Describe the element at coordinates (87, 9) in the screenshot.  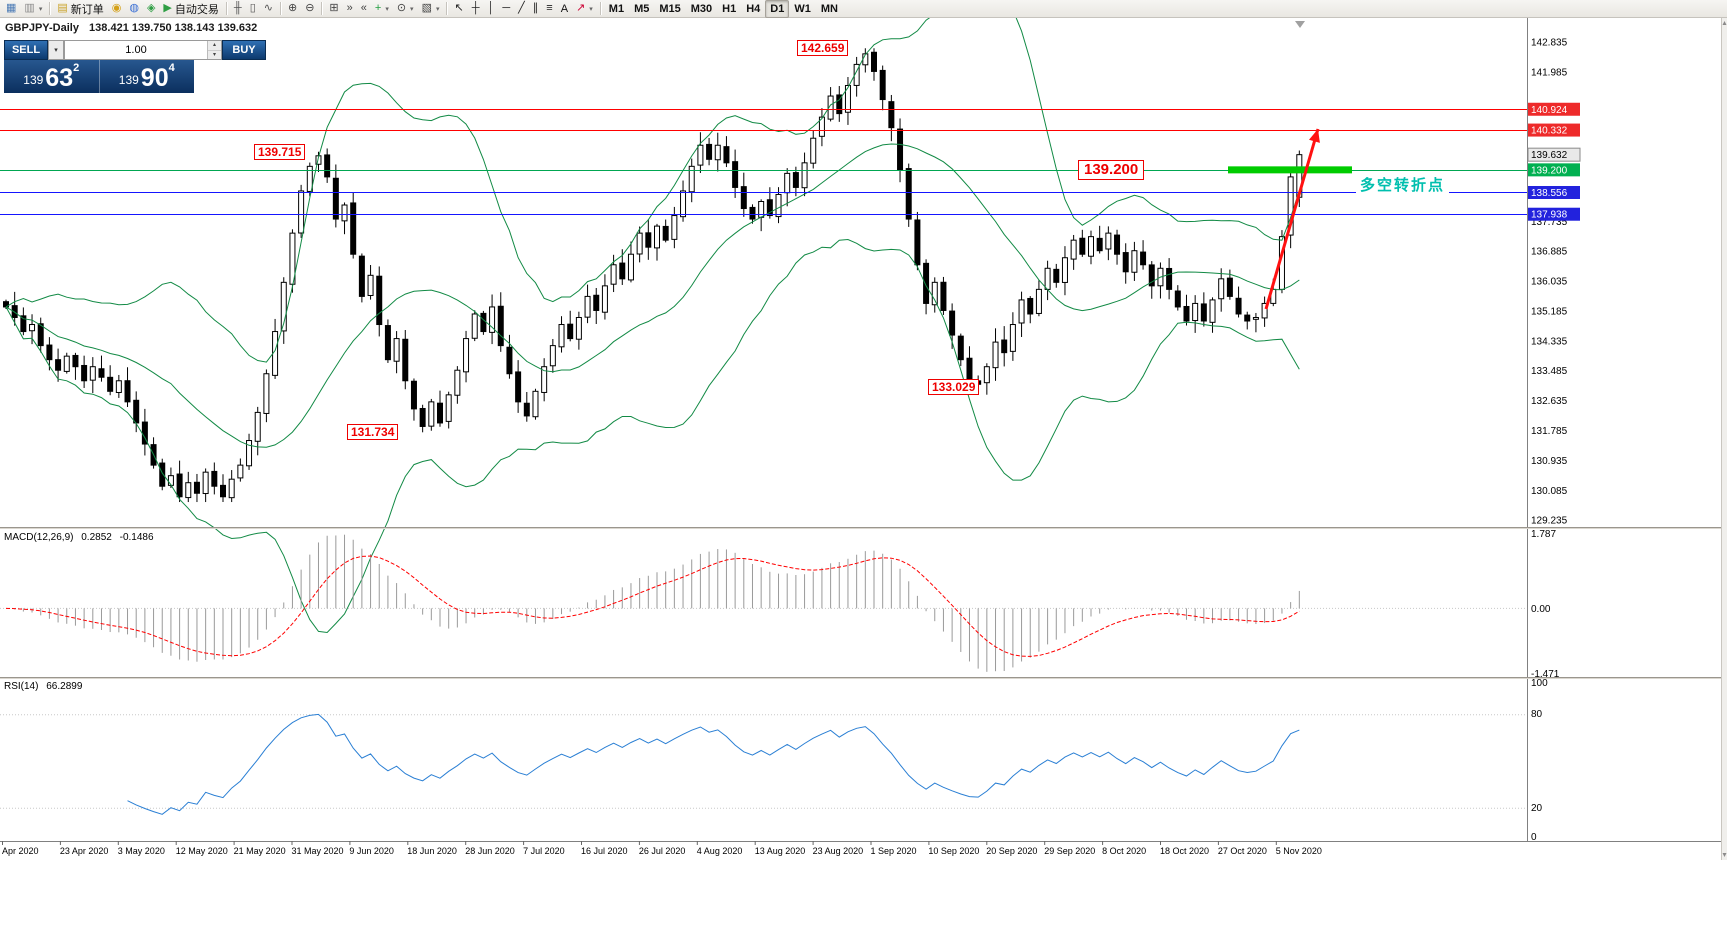
I see `new-order-label: 新订单` at that location.